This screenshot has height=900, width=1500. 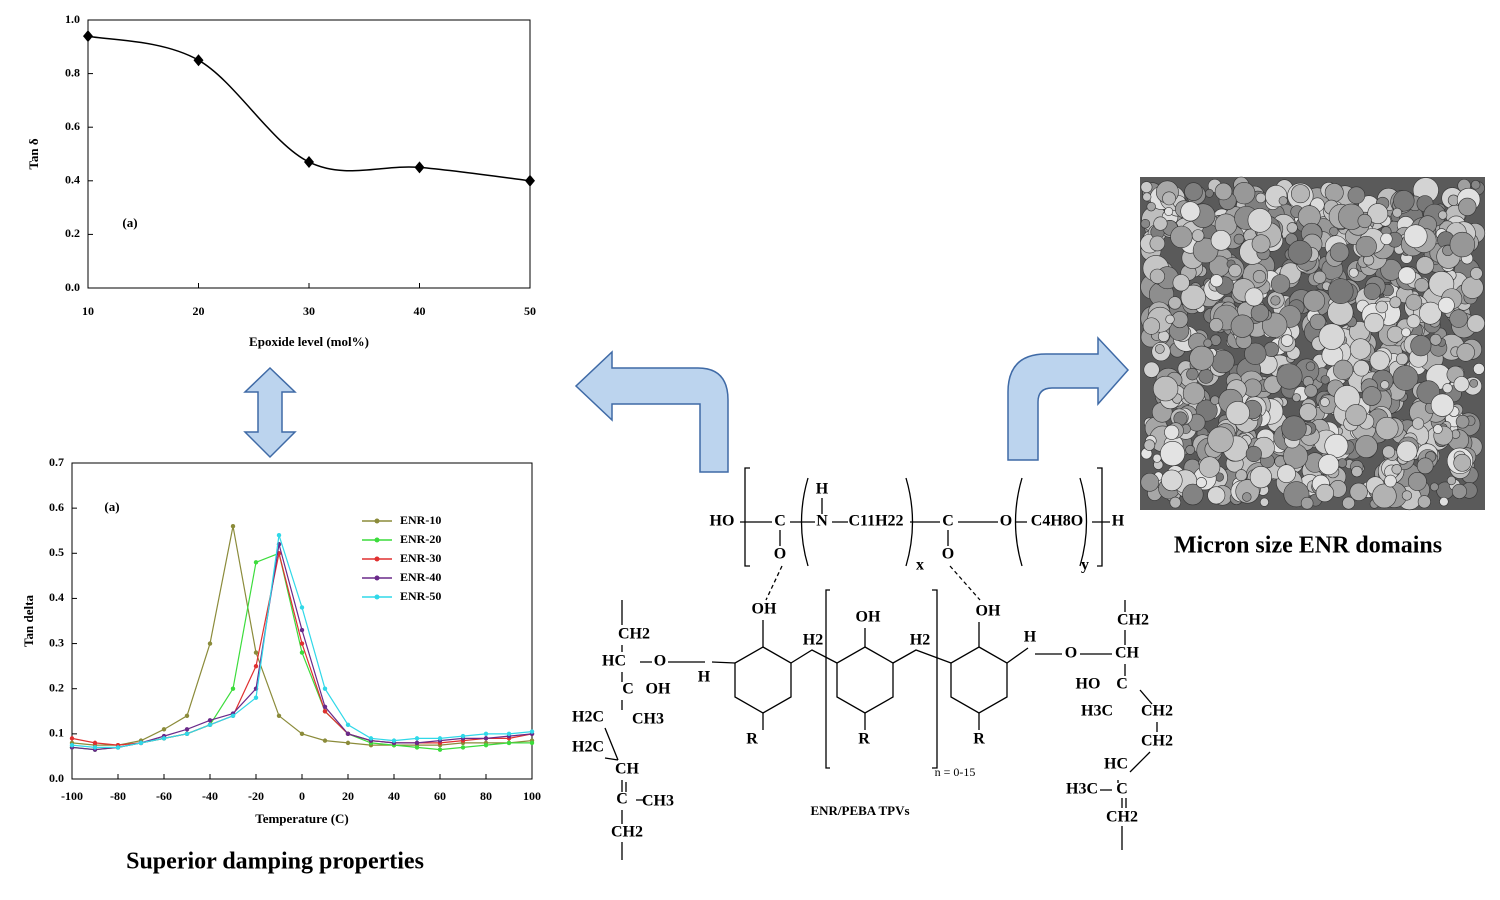 I want to click on atom-label: H3C, so click(x=1097, y=711).